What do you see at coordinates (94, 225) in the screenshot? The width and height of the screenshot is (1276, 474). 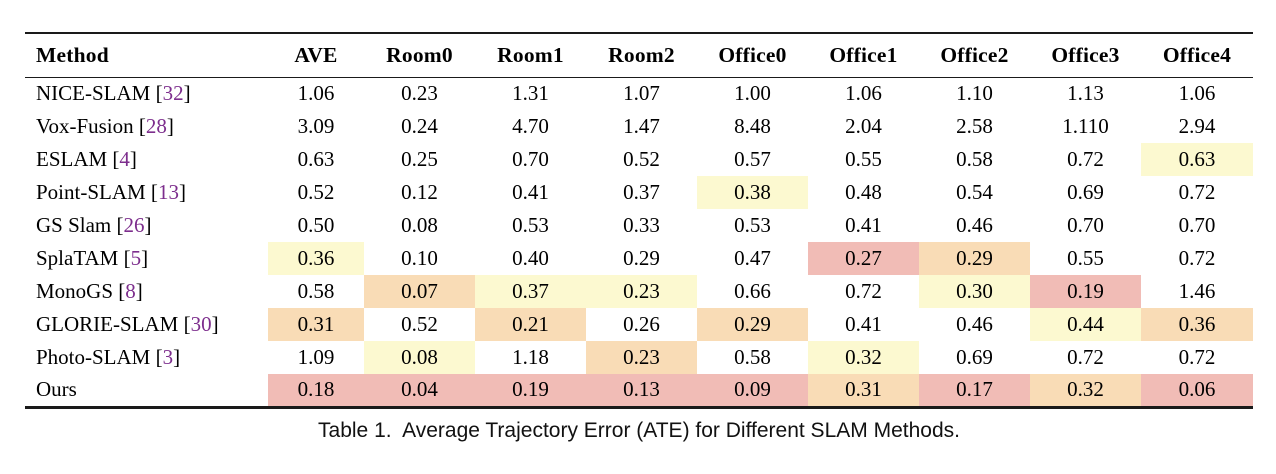 I see `method-cell: GS Slam [26]` at bounding box center [94, 225].